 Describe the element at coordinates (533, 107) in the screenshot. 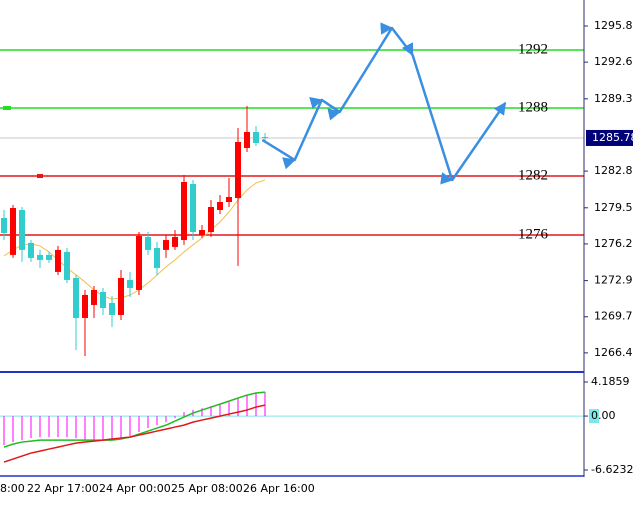

I see `level-annotation: 1288` at that location.